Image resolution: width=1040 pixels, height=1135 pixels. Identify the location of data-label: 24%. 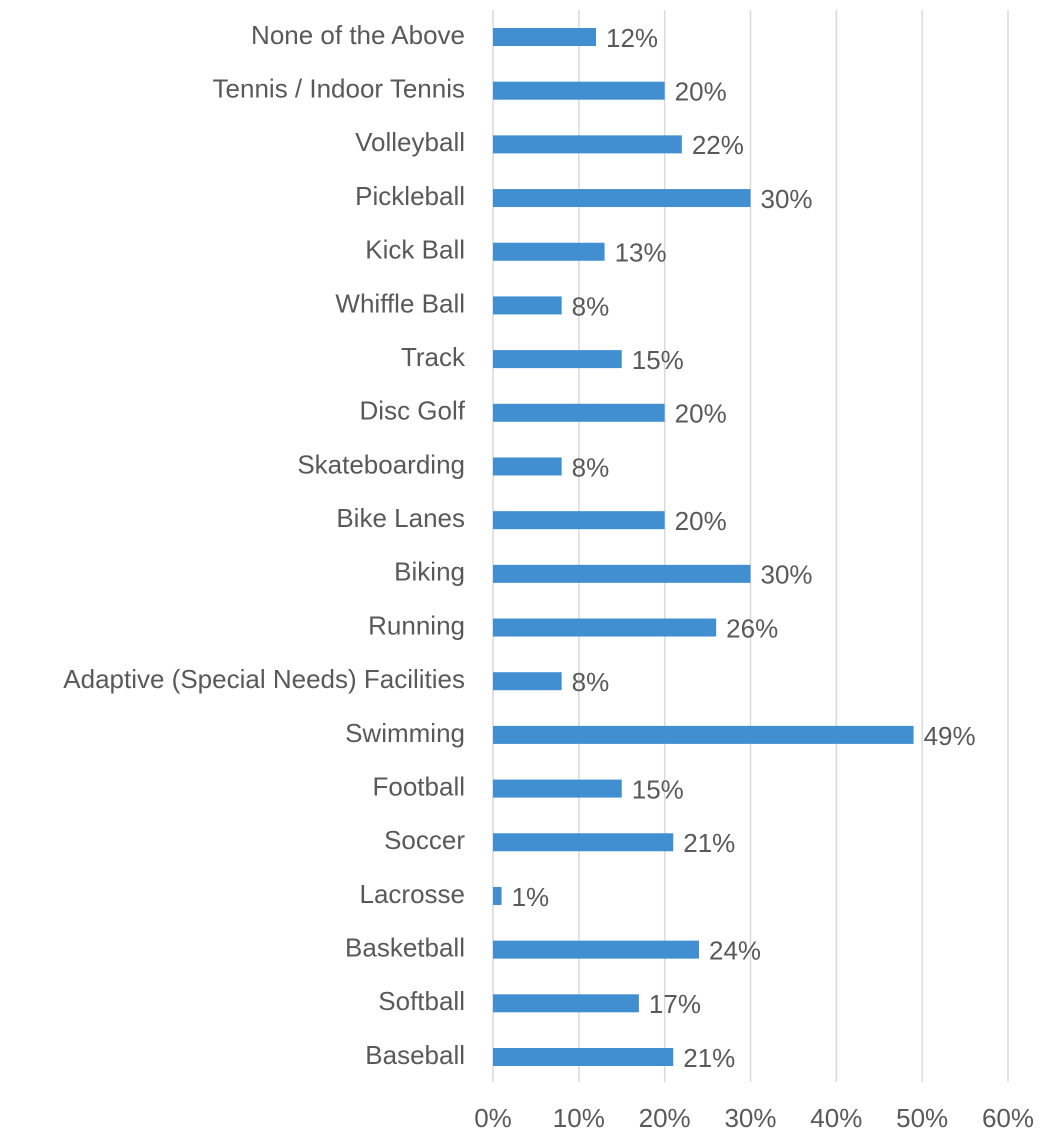
(735, 951).